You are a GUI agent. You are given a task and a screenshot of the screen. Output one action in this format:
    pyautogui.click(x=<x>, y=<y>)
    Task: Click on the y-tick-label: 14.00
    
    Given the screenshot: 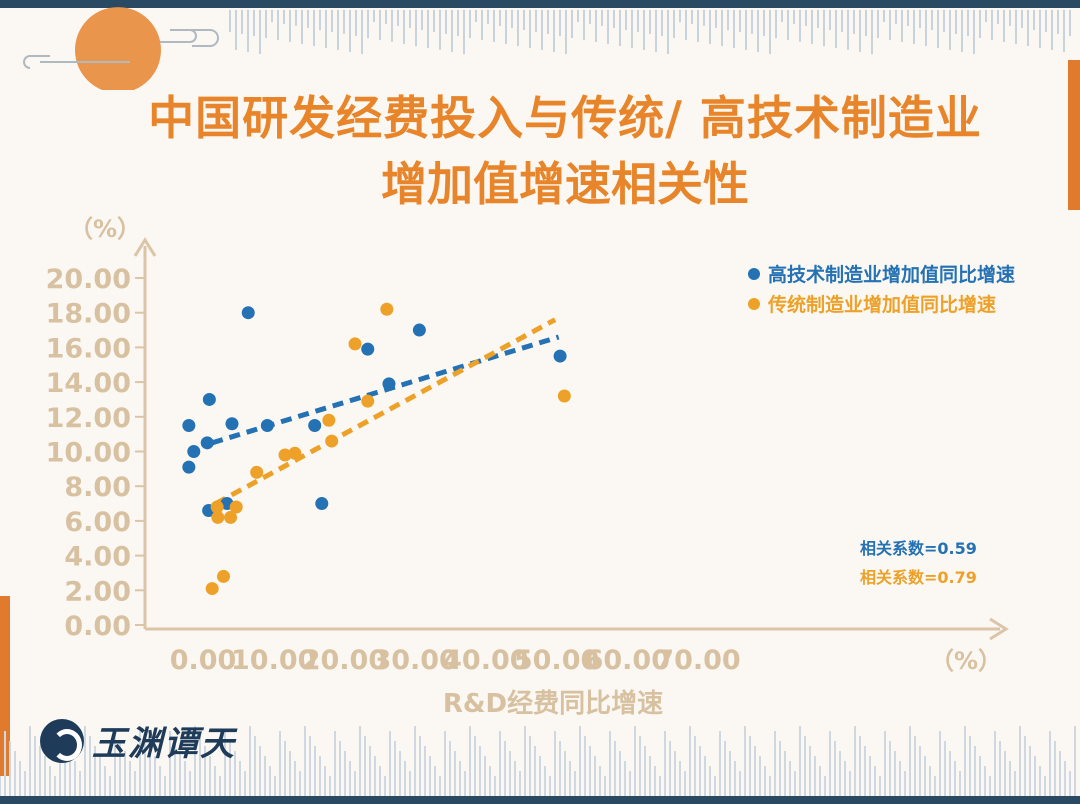 What is the action you would take?
    pyautogui.click(x=88, y=383)
    